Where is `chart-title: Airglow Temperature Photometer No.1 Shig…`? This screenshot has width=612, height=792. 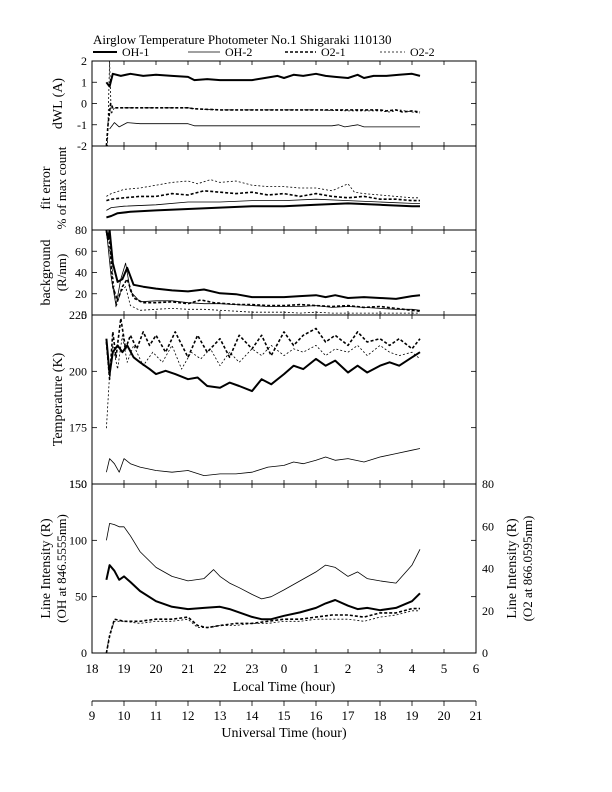 chart-title: Airglow Temperature Photometer No.1 Shig… is located at coordinates (242, 39).